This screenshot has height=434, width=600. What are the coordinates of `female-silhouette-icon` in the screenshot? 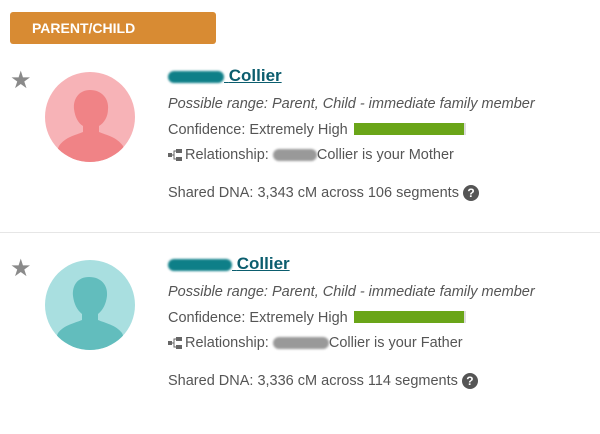 It's located at (90, 117).